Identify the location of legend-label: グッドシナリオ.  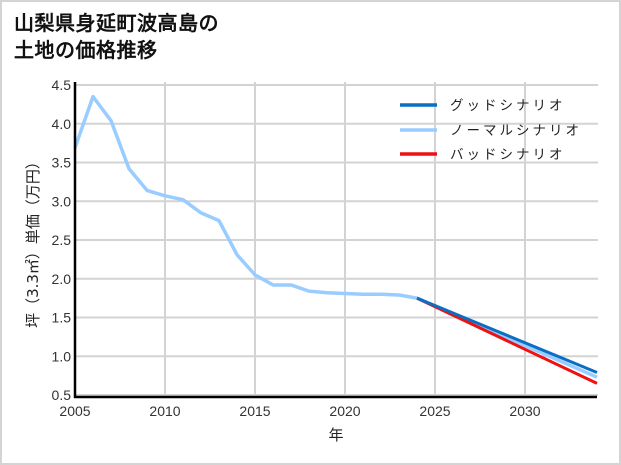
(508, 106).